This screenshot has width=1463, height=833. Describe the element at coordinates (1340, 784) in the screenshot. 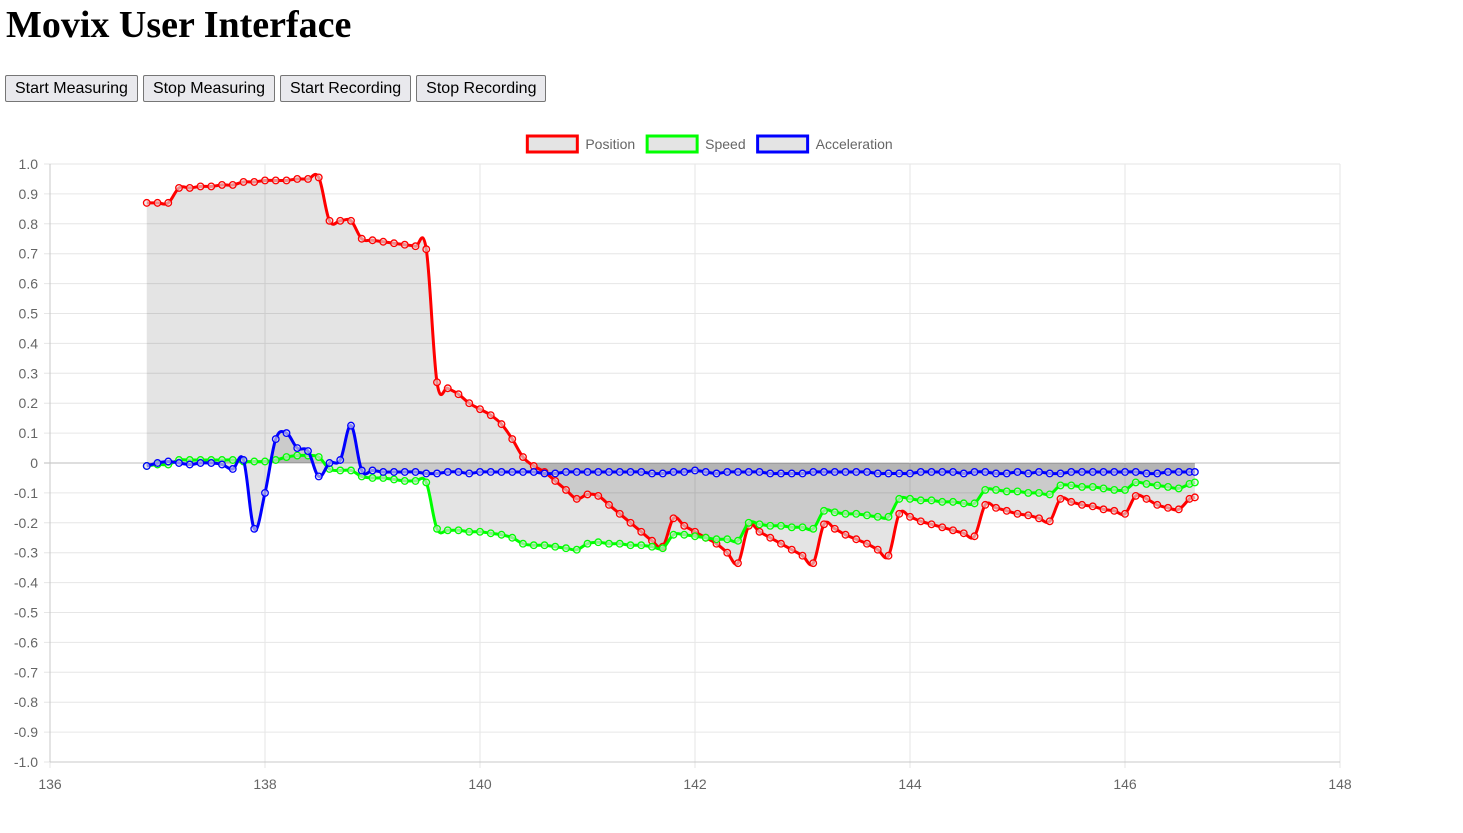

I see `x-tick-label: 148` at that location.